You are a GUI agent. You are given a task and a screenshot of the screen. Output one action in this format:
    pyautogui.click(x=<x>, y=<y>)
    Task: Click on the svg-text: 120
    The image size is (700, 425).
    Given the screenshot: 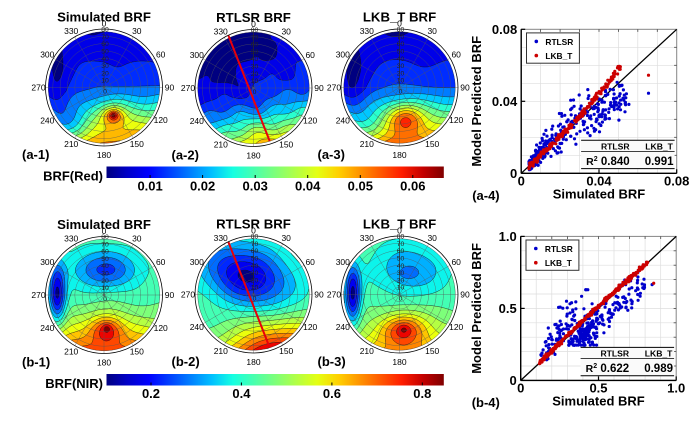 What is the action you would take?
    pyautogui.click(x=161, y=328)
    